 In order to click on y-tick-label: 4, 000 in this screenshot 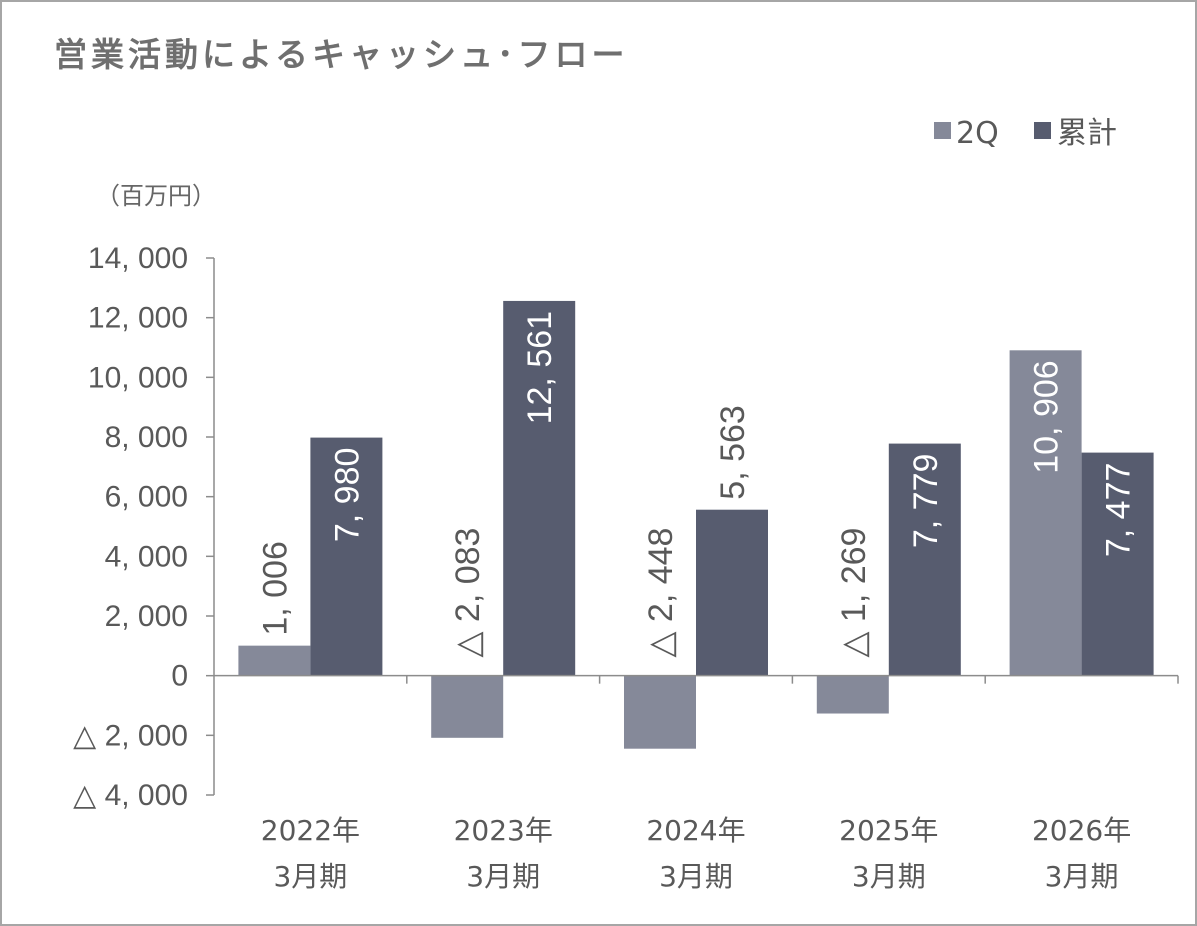, I will do `click(146, 556)`.